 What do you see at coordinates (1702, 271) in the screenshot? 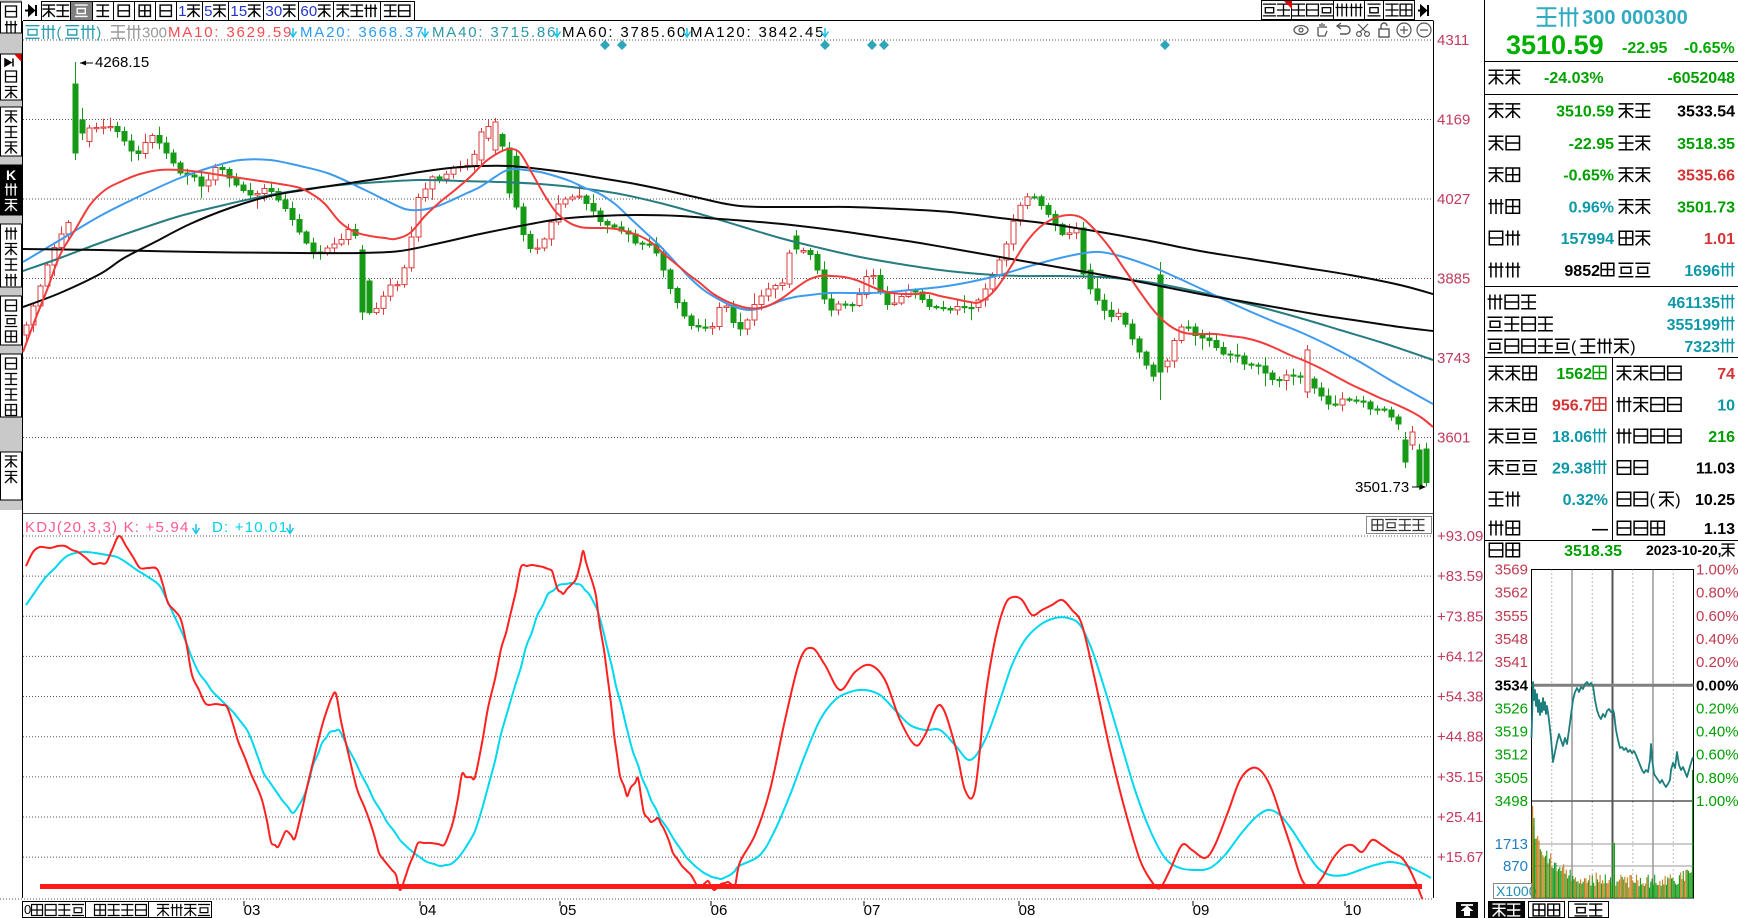
I see `svg-text: 1696` at bounding box center [1702, 271].